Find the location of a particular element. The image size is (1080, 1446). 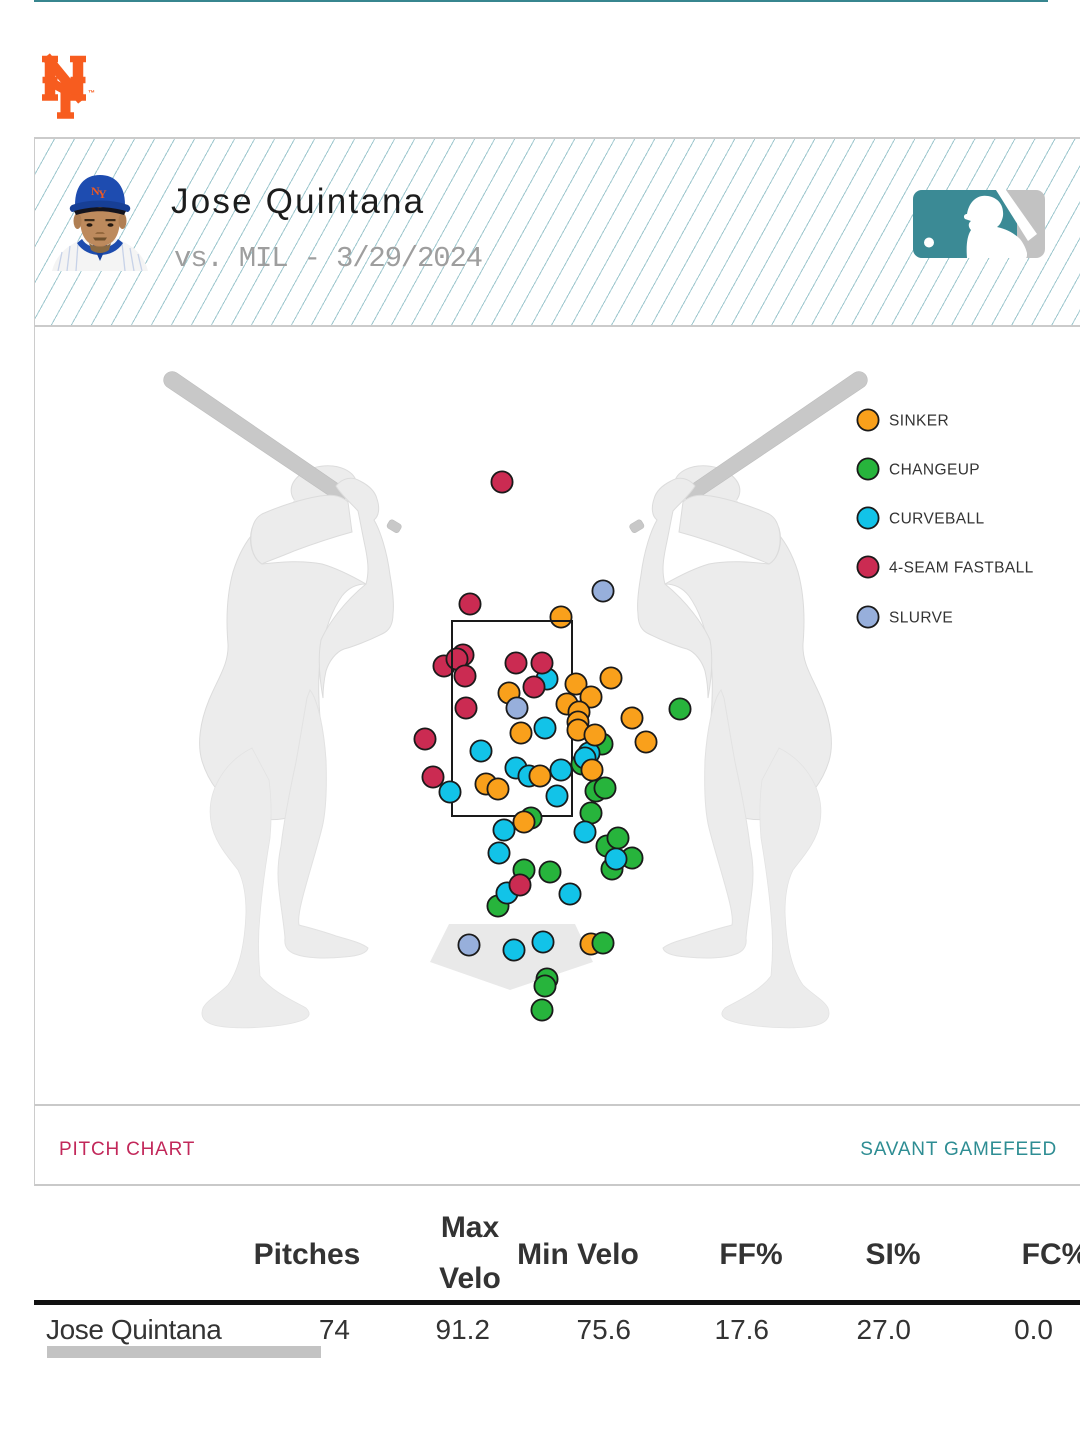

svg-text: SINKER is located at coordinates (919, 421).